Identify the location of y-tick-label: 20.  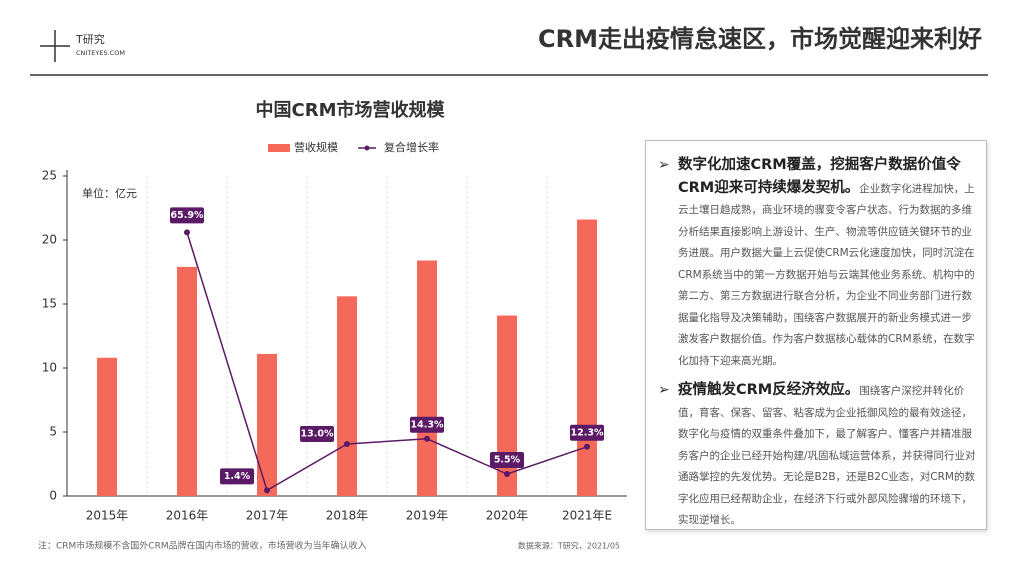
(49, 240).